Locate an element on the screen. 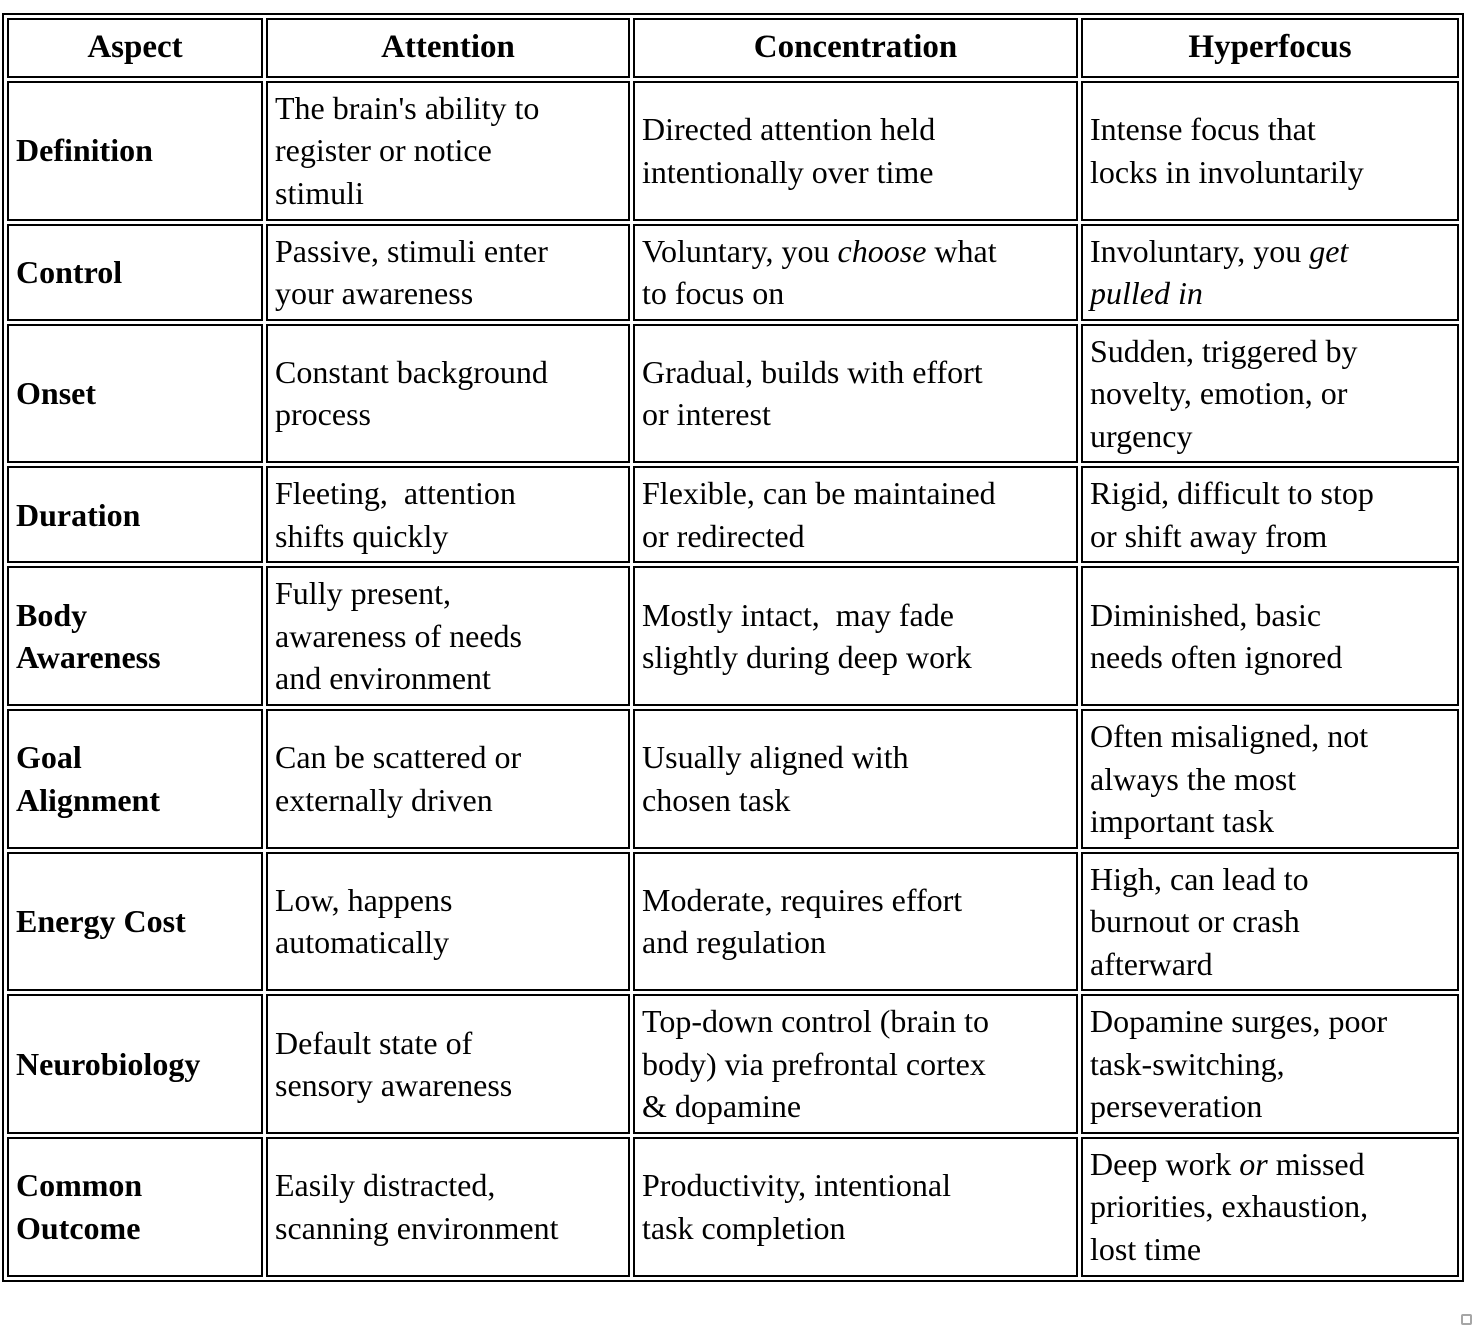  text-run: Can be scattered or externally driven is located at coordinates (398, 778).